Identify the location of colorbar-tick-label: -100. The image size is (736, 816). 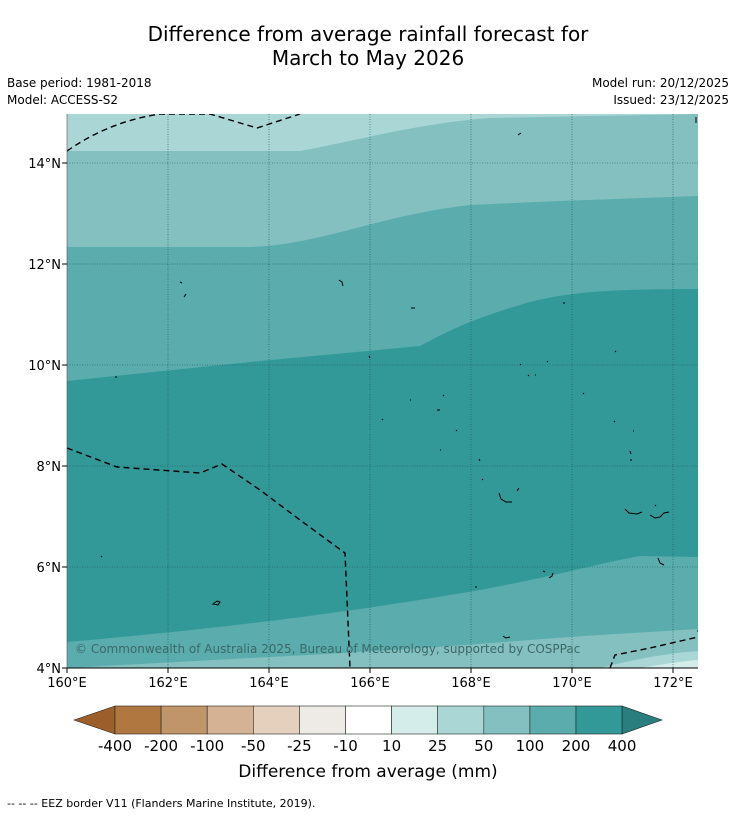
(207, 746).